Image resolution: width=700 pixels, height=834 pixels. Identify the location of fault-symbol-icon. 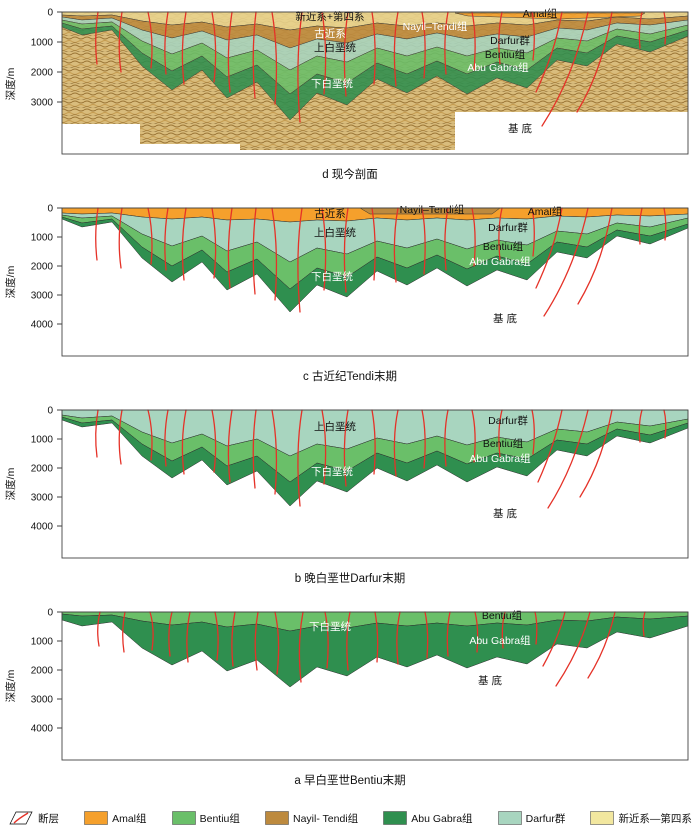
(21, 818).